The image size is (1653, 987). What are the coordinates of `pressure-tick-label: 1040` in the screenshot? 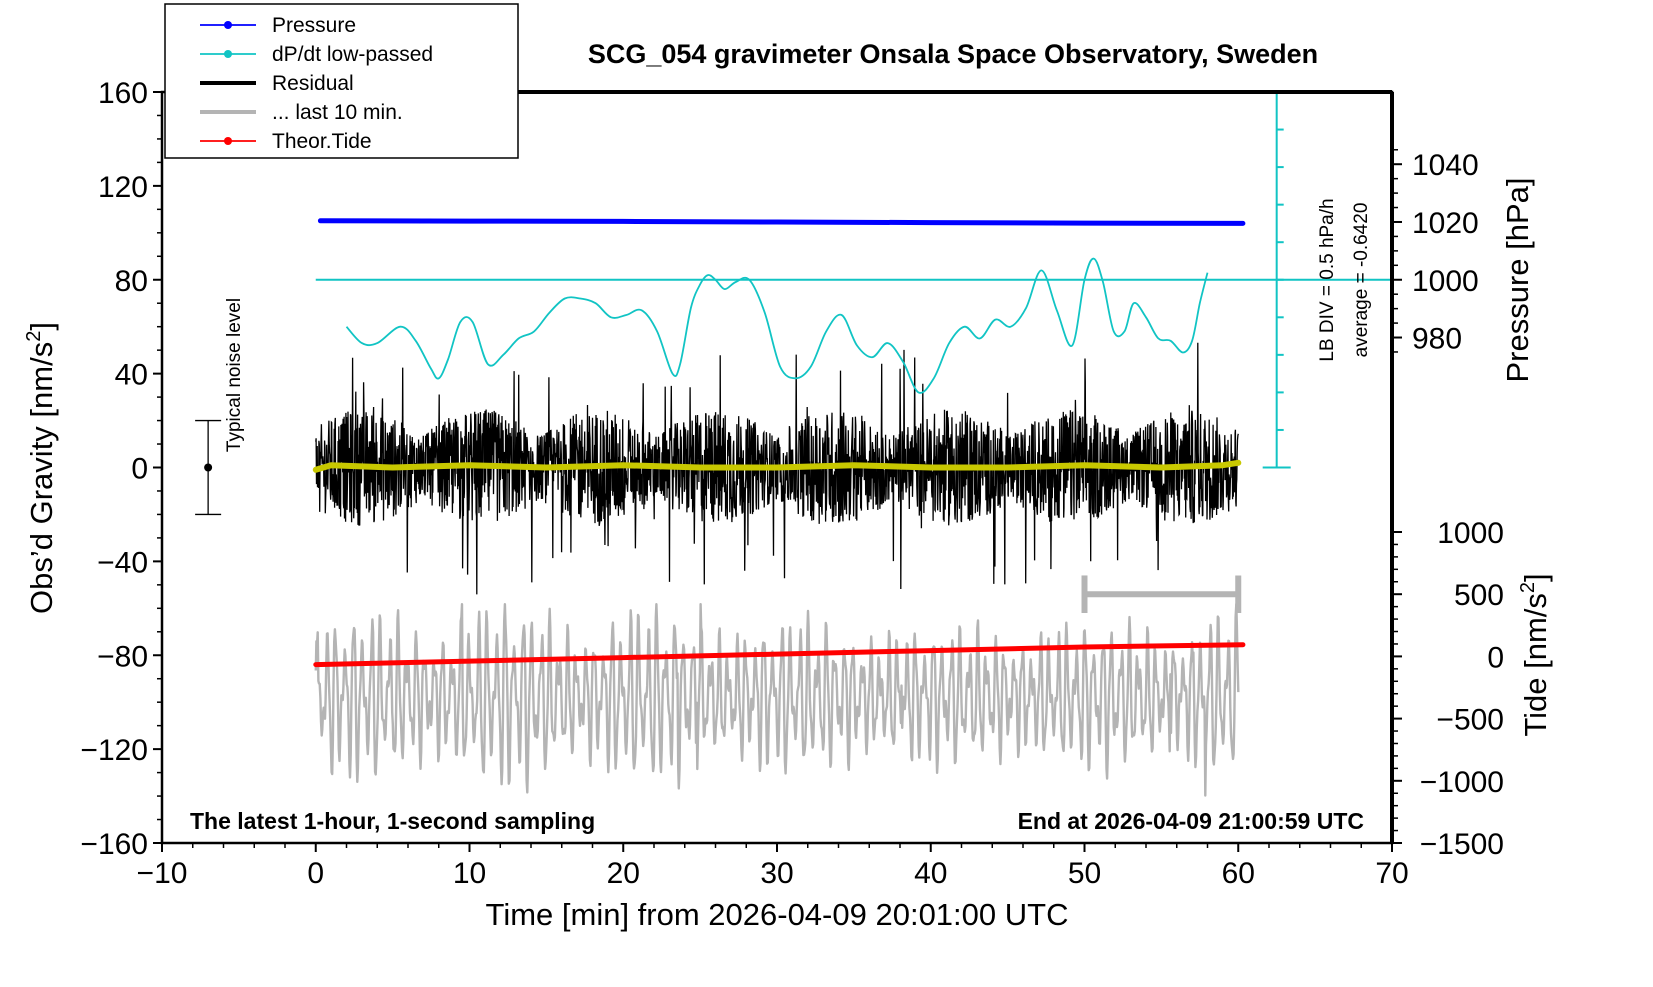 It's located at (1445, 165).